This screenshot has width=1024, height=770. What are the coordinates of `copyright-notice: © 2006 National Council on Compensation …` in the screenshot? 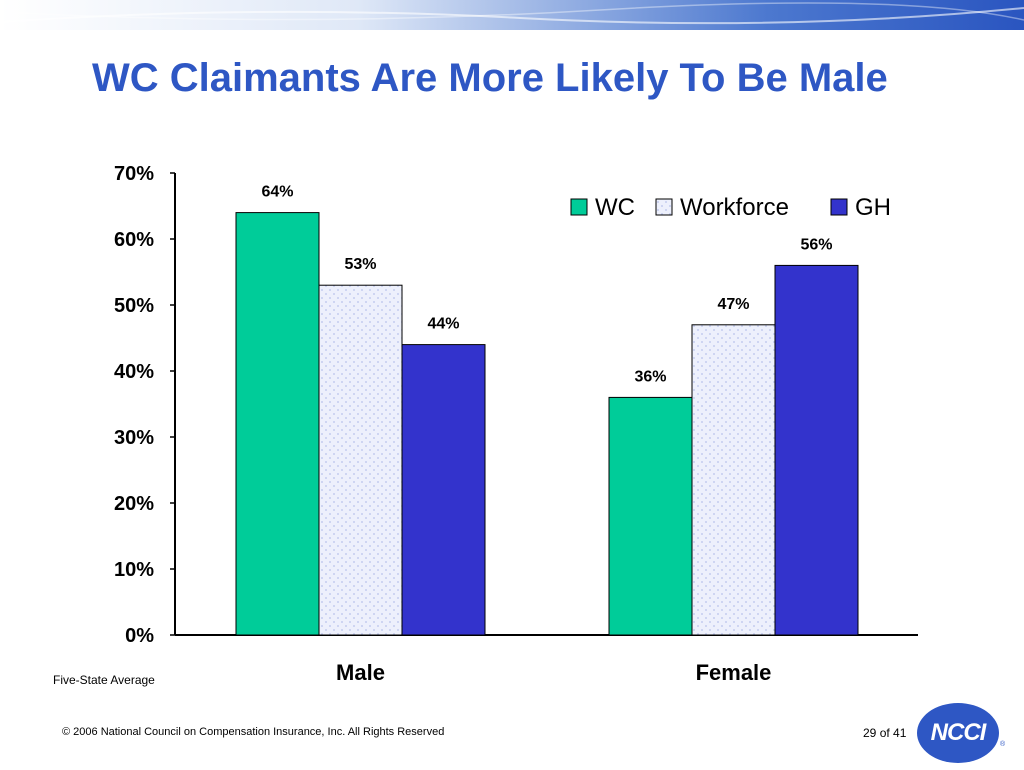 It's located at (253, 732).